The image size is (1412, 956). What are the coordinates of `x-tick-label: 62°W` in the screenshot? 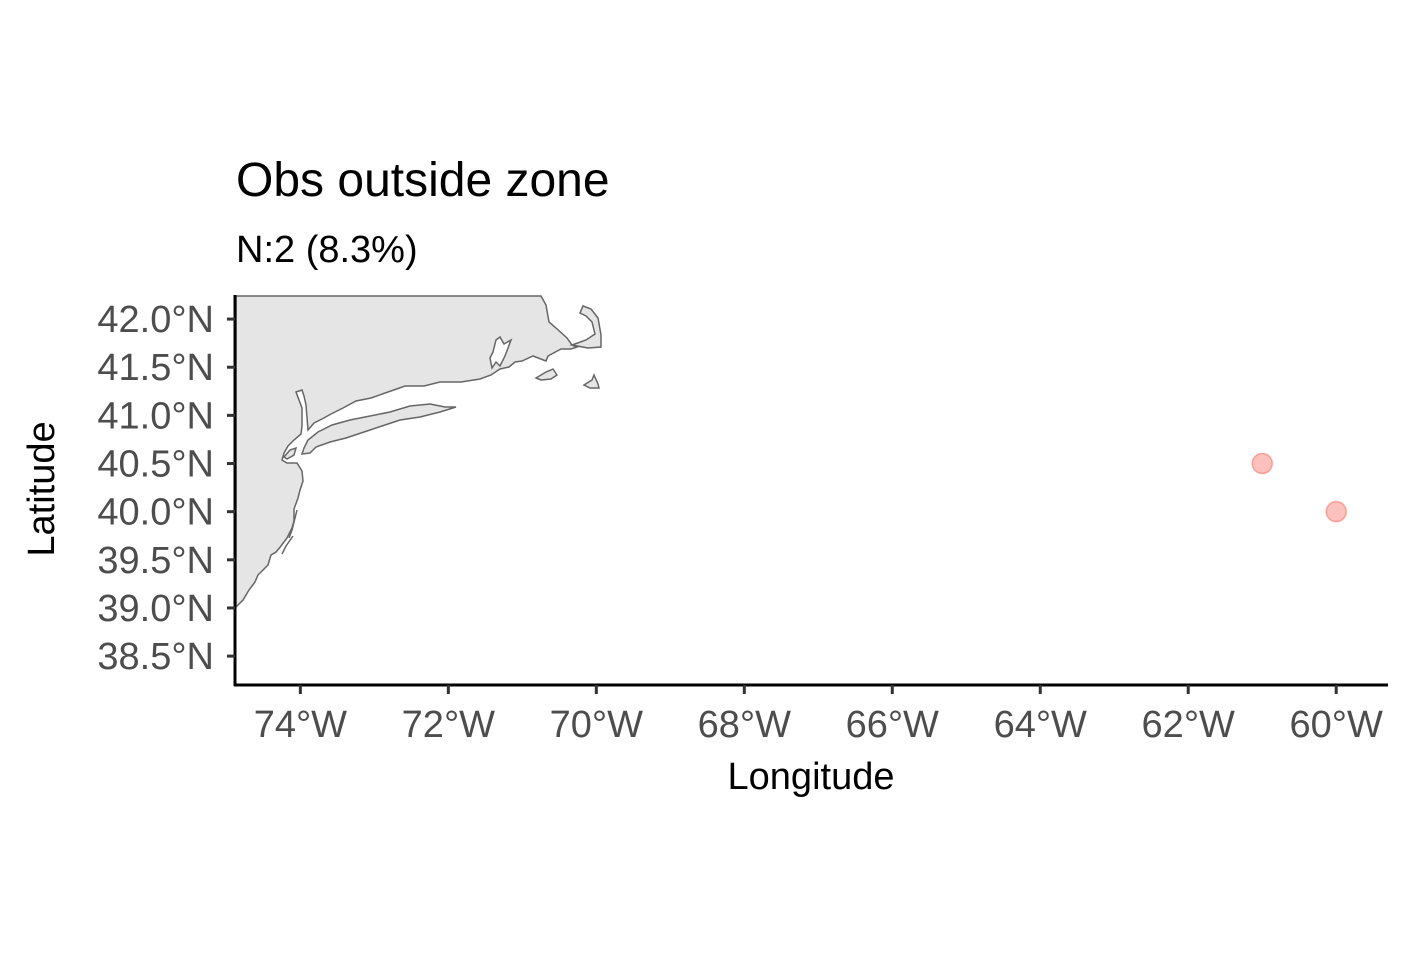 It's located at (1188, 725).